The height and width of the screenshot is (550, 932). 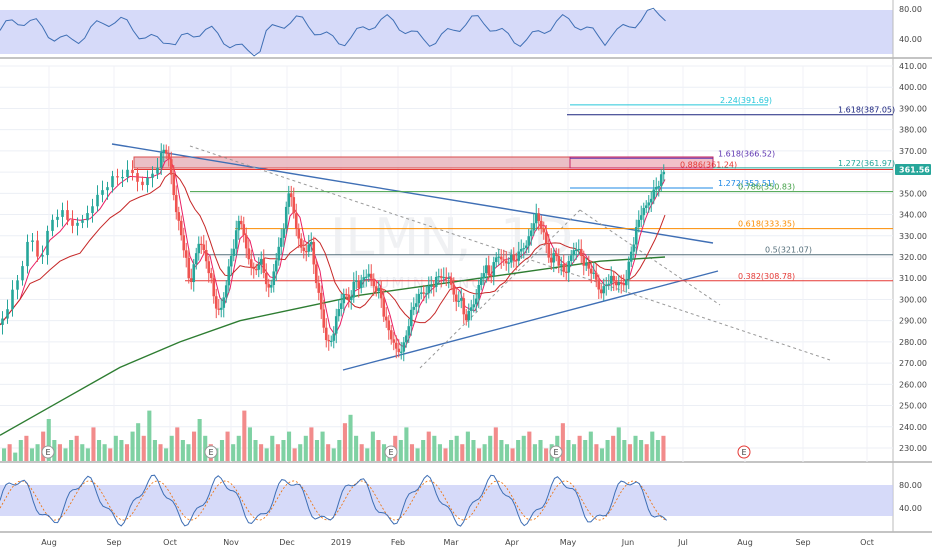 What do you see at coordinates (914, 170) in the screenshot?
I see `last-price-label: 361.56` at bounding box center [914, 170].